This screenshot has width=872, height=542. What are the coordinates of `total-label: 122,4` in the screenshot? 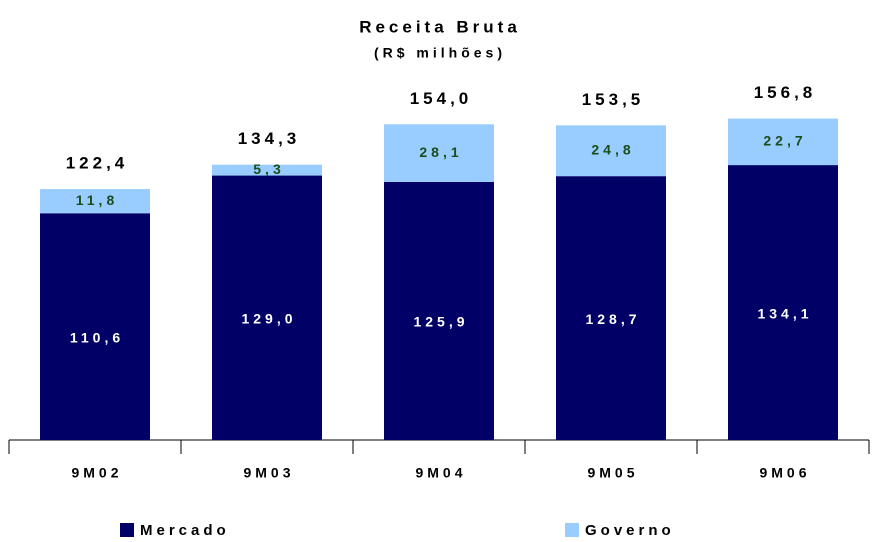 It's located at (97, 163).